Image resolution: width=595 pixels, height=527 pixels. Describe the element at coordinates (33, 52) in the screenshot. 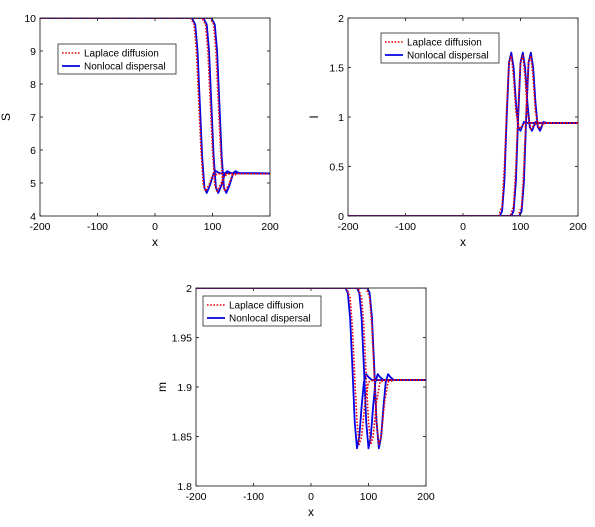

I see `y-tick-label: 9` at that location.